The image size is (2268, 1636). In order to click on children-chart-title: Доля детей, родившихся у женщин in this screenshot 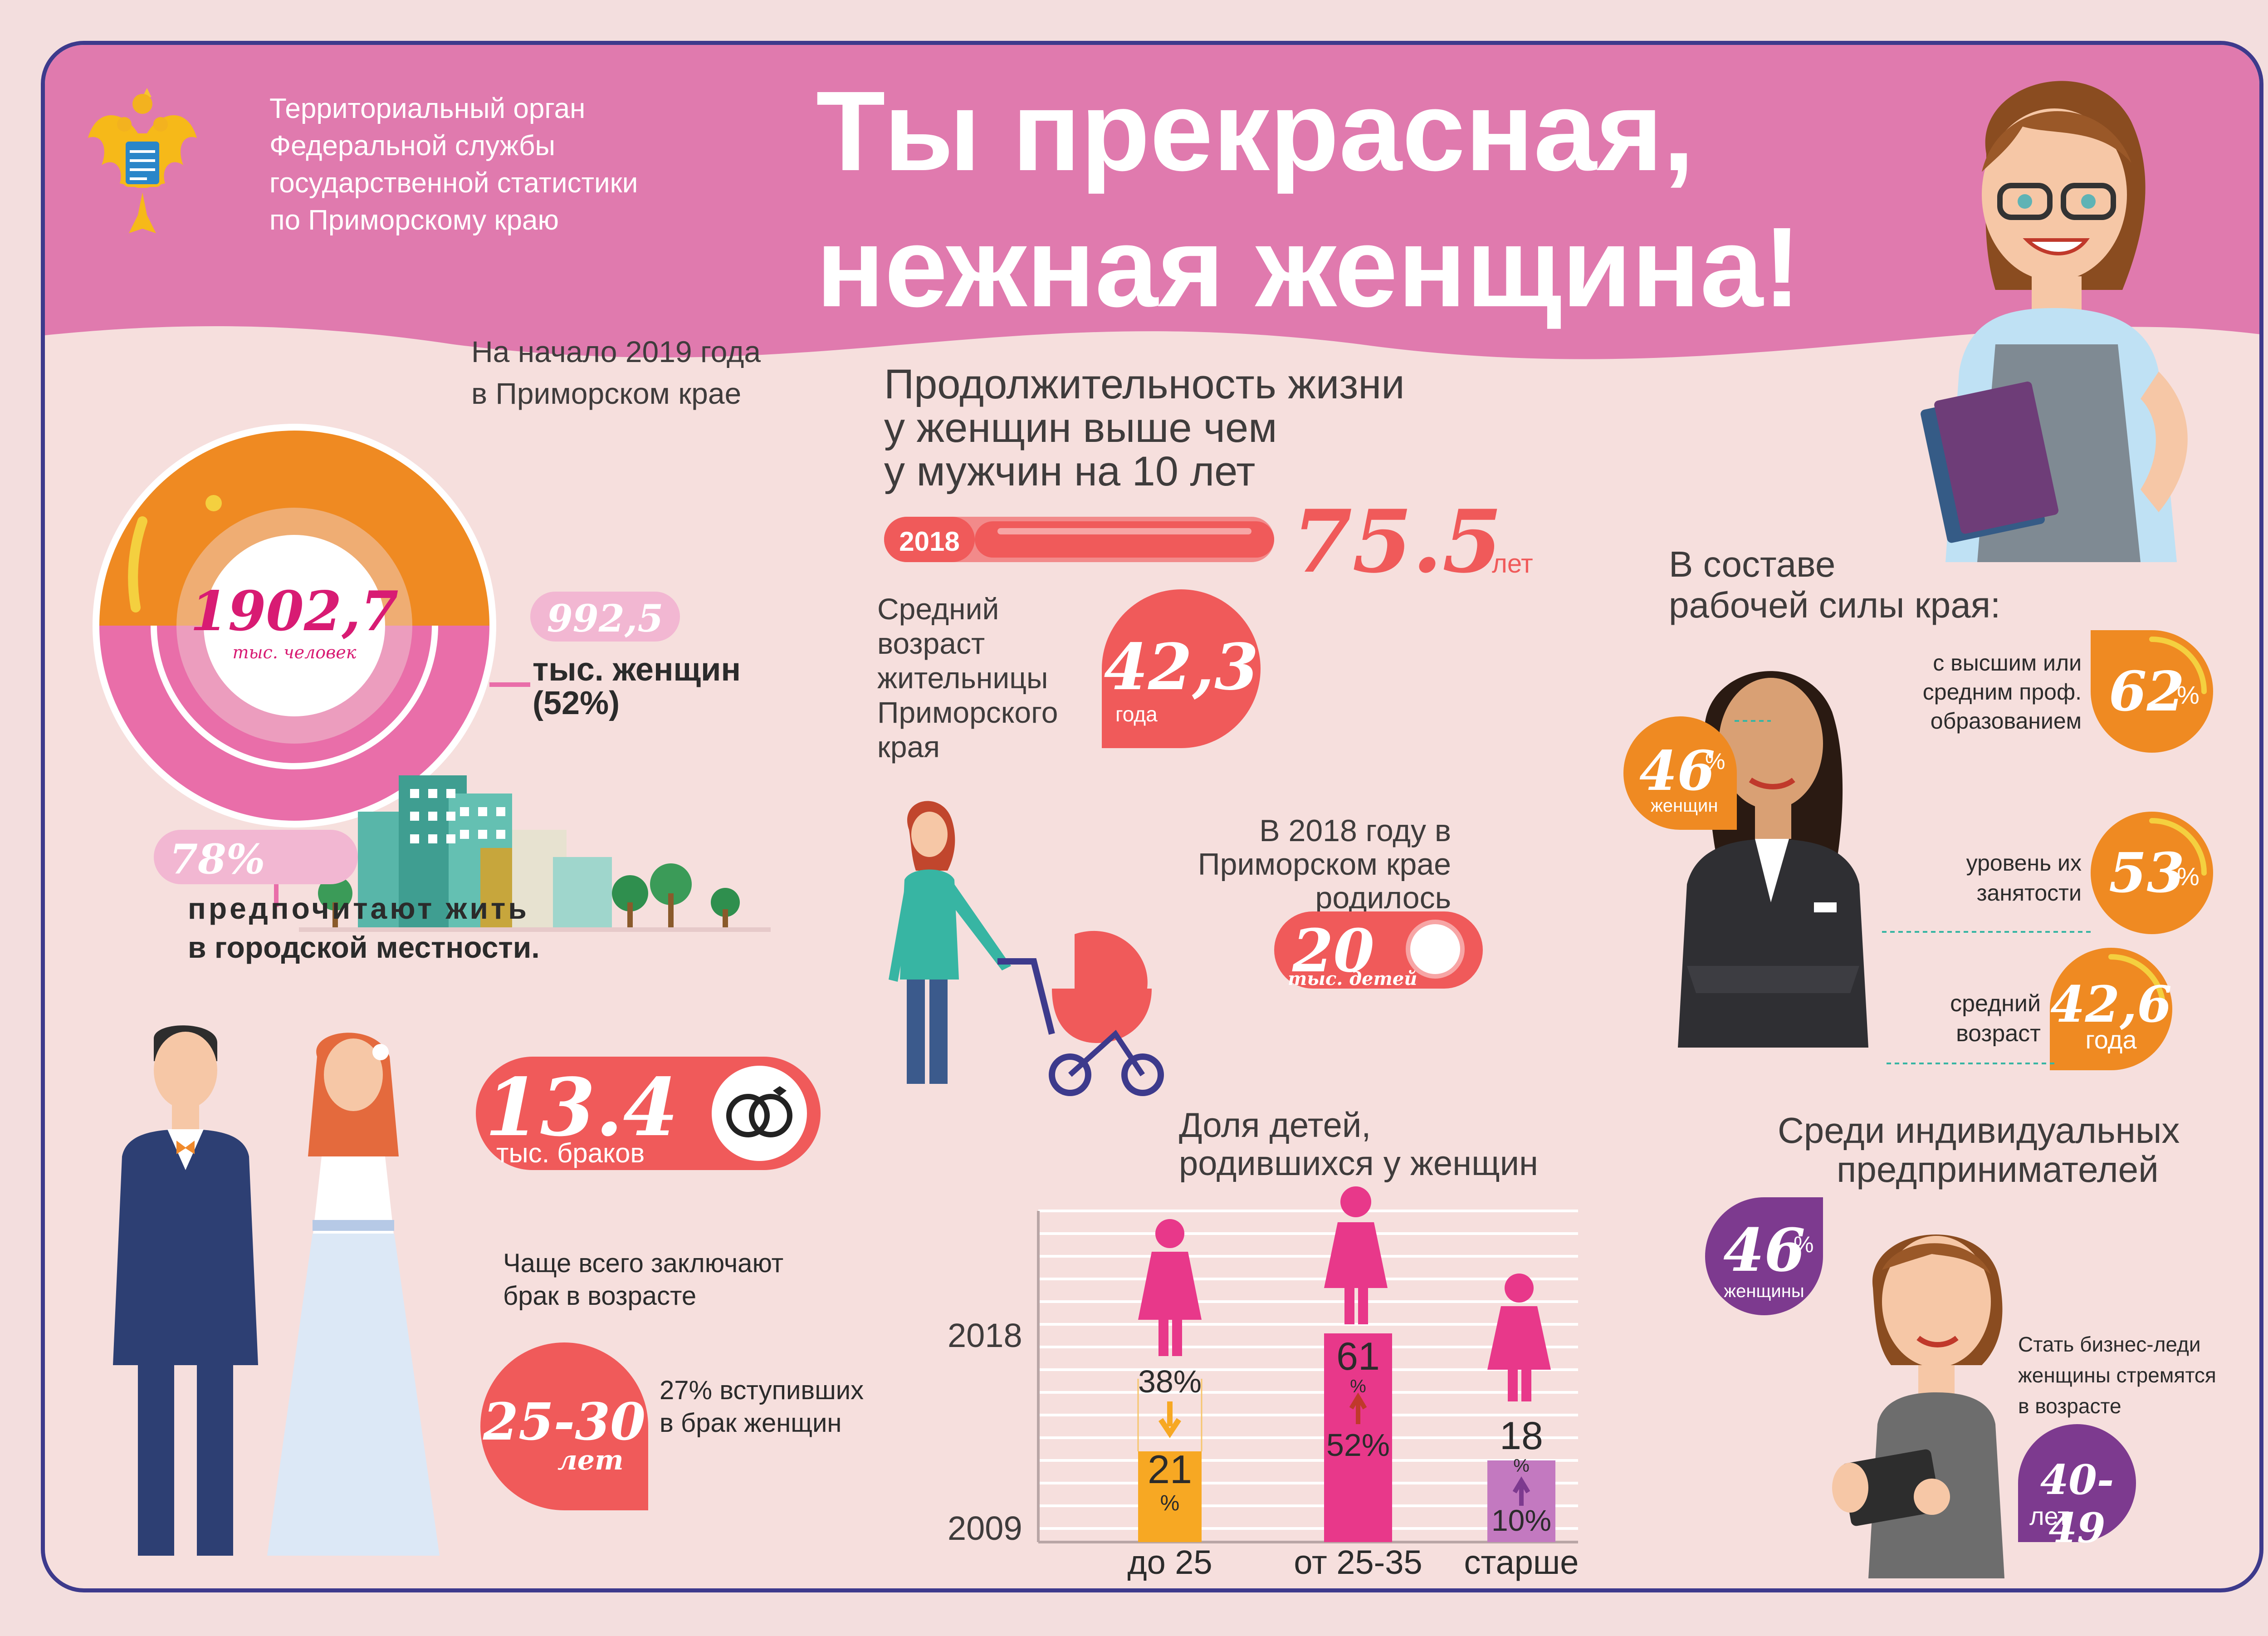, I will do `click(1359, 1145)`.